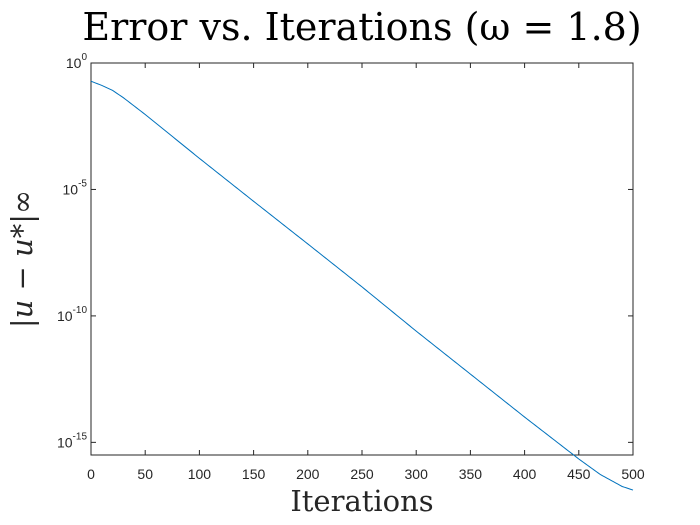 The height and width of the screenshot is (525, 700). Describe the element at coordinates (200, 474) in the screenshot. I see `x-tick-label: 100` at that location.